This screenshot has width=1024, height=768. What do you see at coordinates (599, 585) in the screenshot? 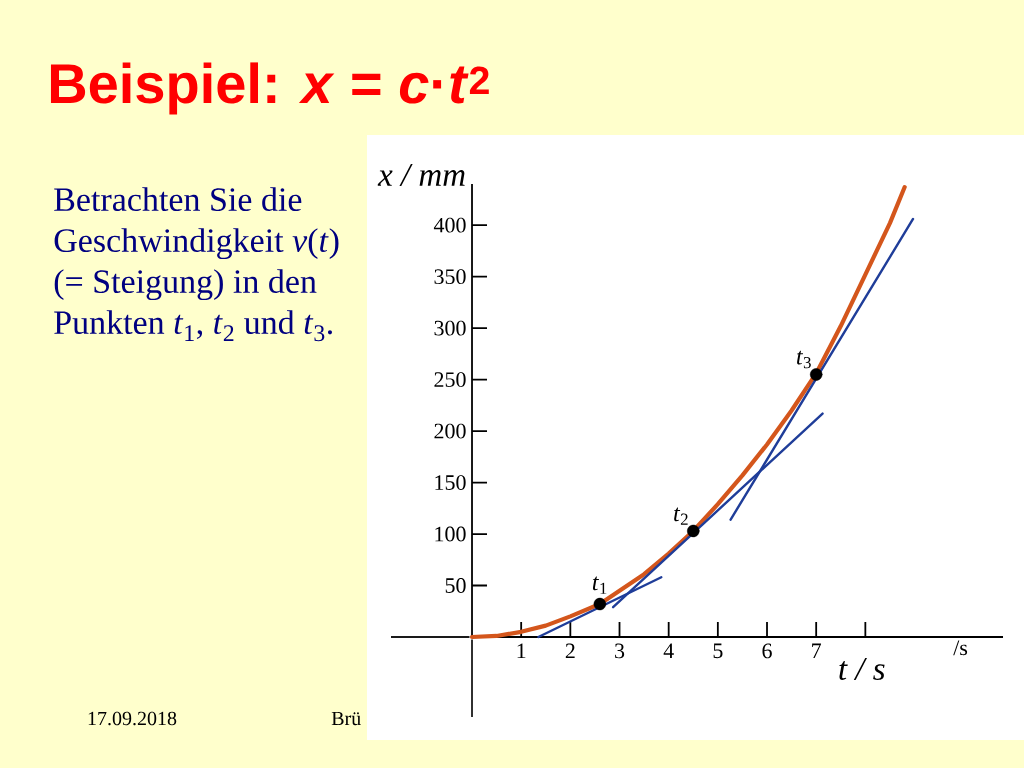
I see `annotation: t$_{1}$` at bounding box center [599, 585].